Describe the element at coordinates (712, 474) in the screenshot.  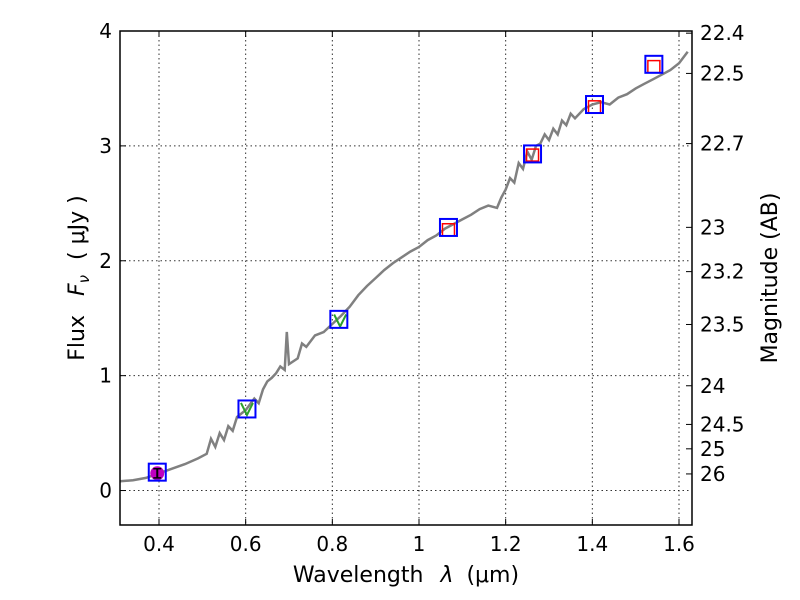
I see `right-tick-label: 26` at that location.